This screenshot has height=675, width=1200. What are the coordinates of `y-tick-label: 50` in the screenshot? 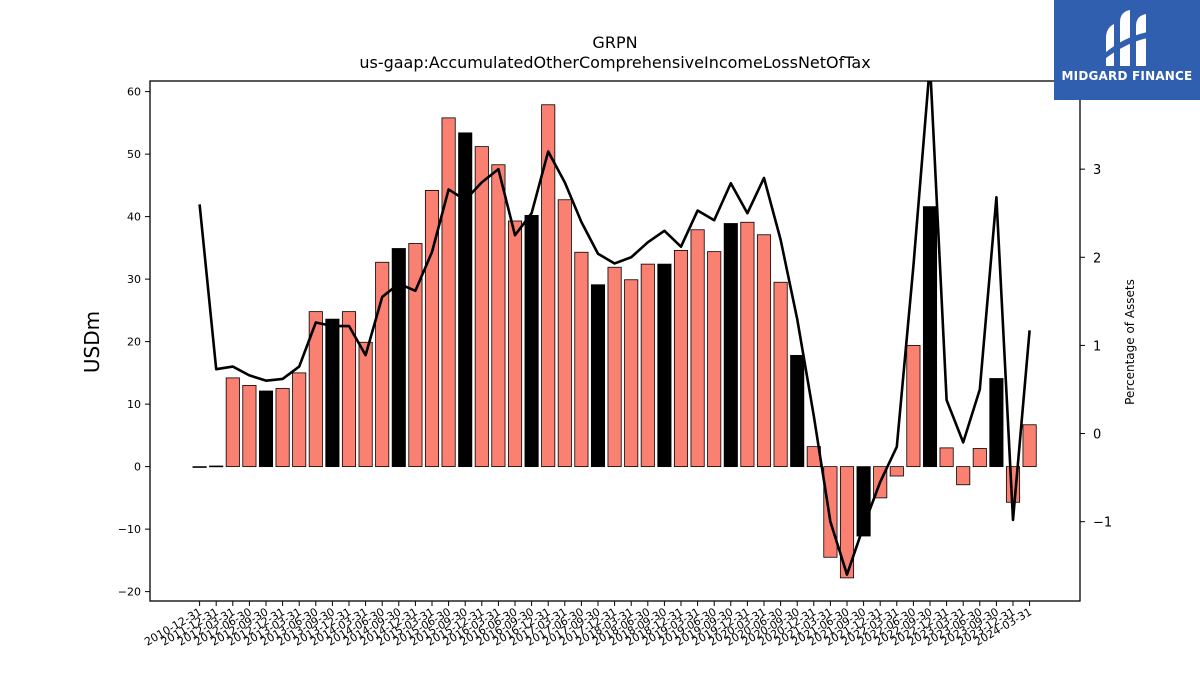 It's located at (134, 154).